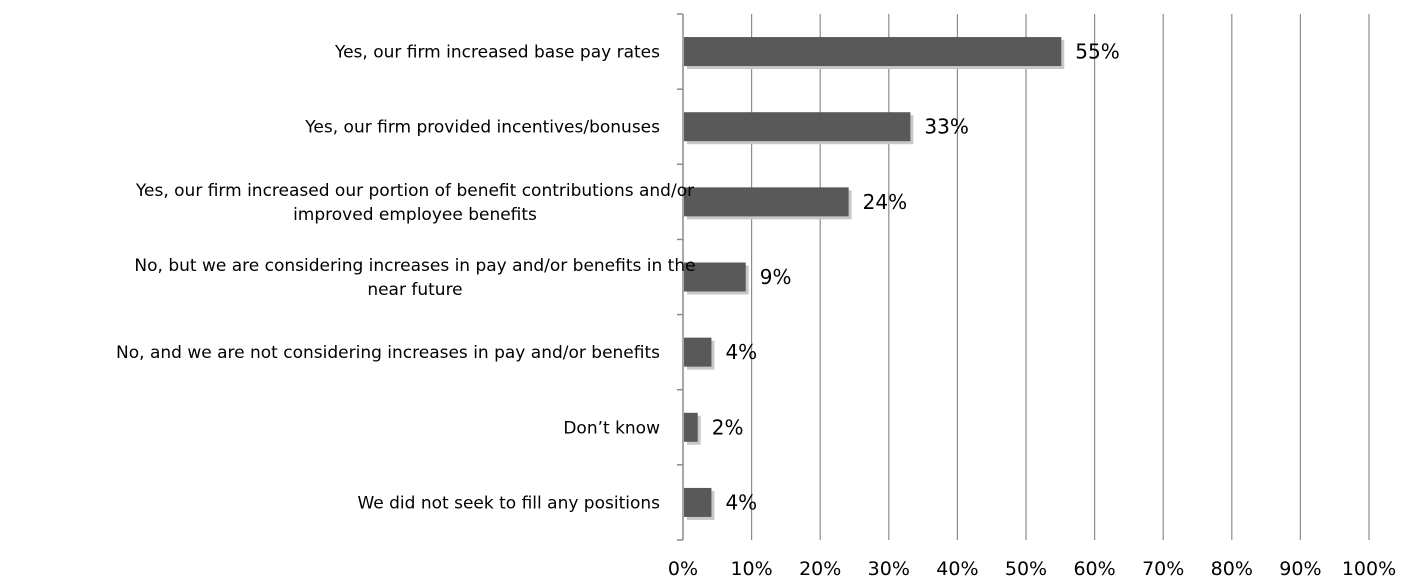 The width and height of the screenshot is (1420, 584). I want to click on x-tick-label-40: 40%, so click(957, 569).